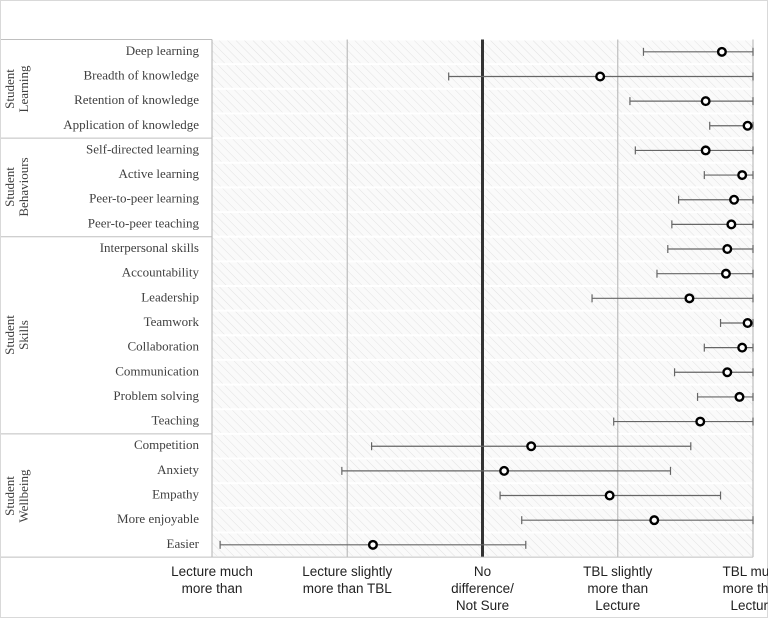 The image size is (768, 618). I want to click on category-label: Anxiety, so click(178, 469).